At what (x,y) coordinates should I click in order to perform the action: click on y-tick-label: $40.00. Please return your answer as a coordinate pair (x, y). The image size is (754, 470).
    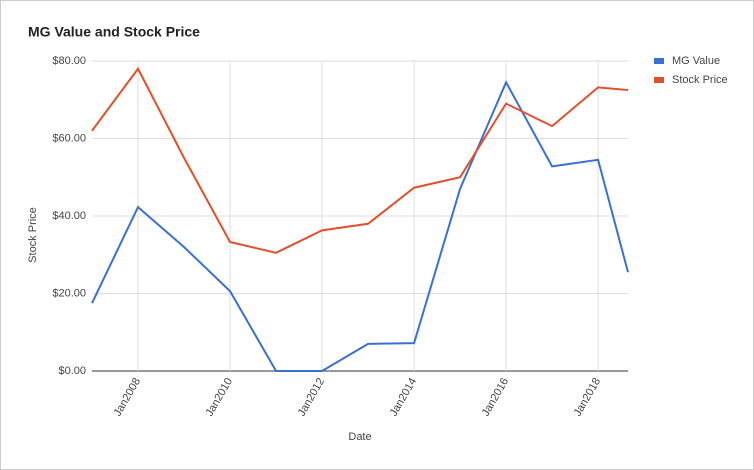
    Looking at the image, I should click on (69, 216).